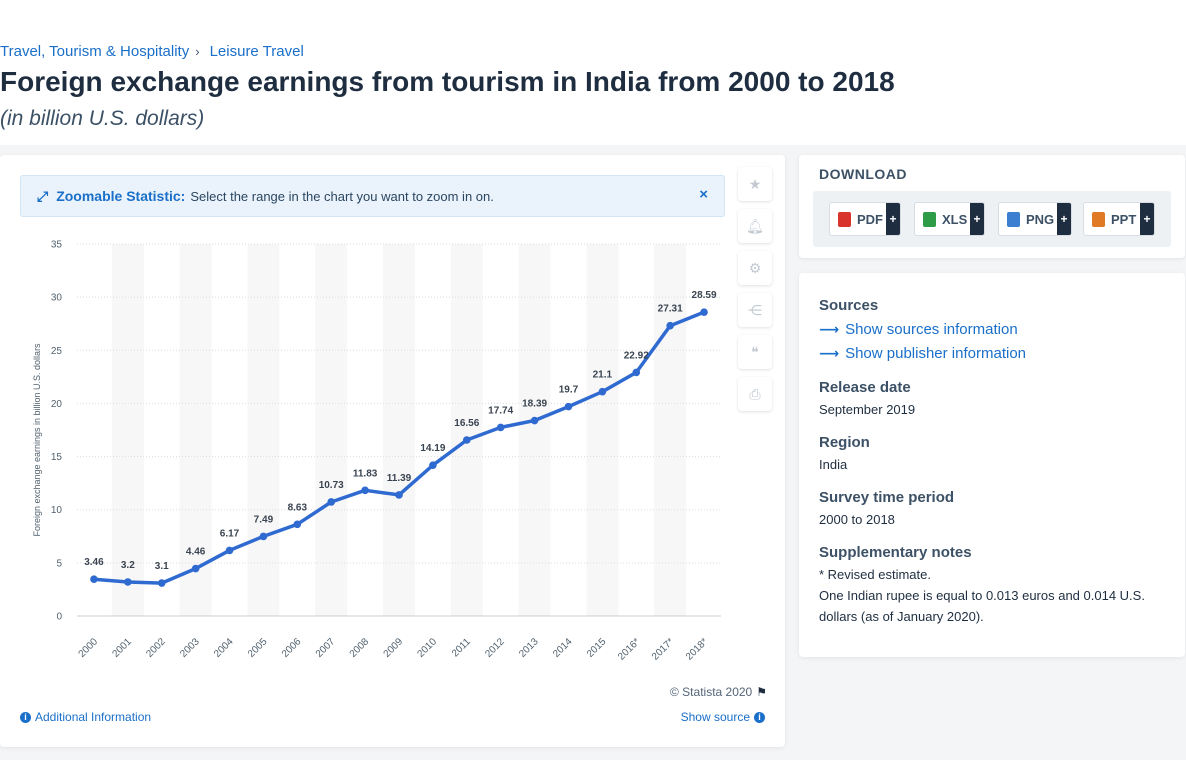  I want to click on data-label: 28.59, so click(704, 295).